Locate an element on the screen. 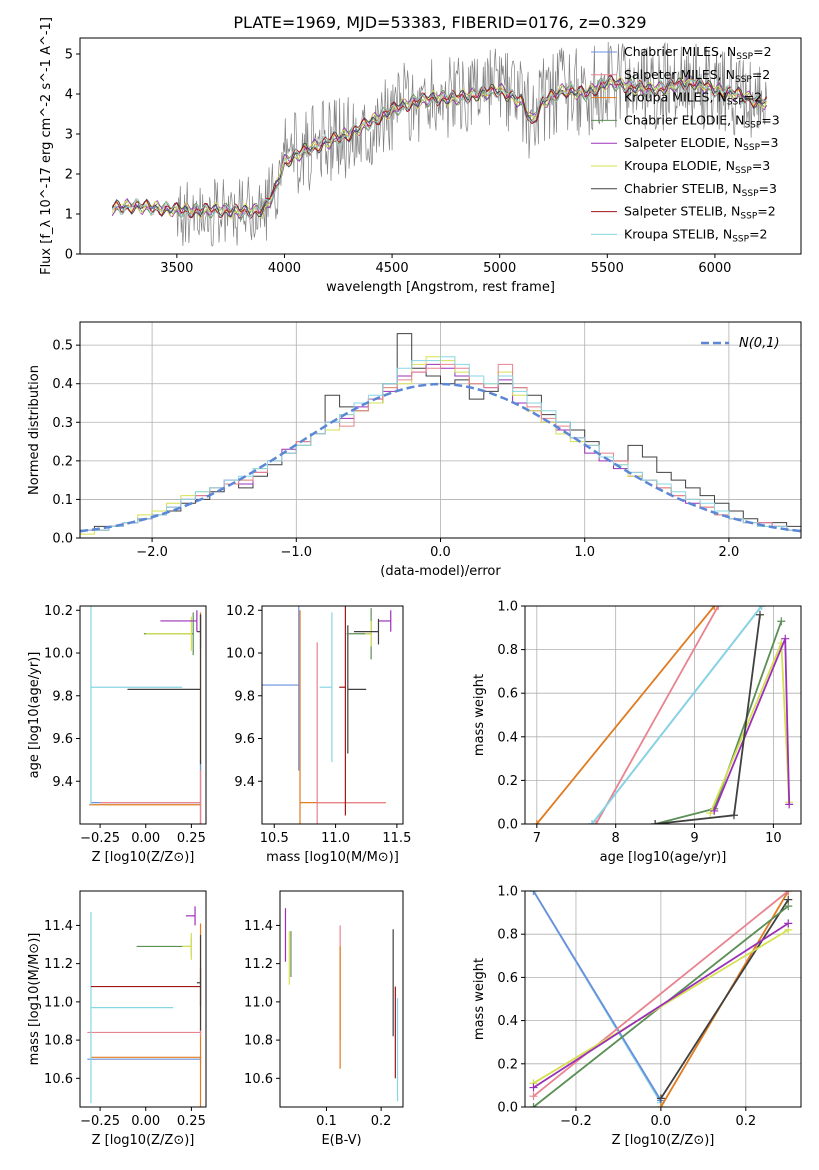 The width and height of the screenshot is (819, 1170). plot-area-age-vs-mass is located at coordinates (327, 715).